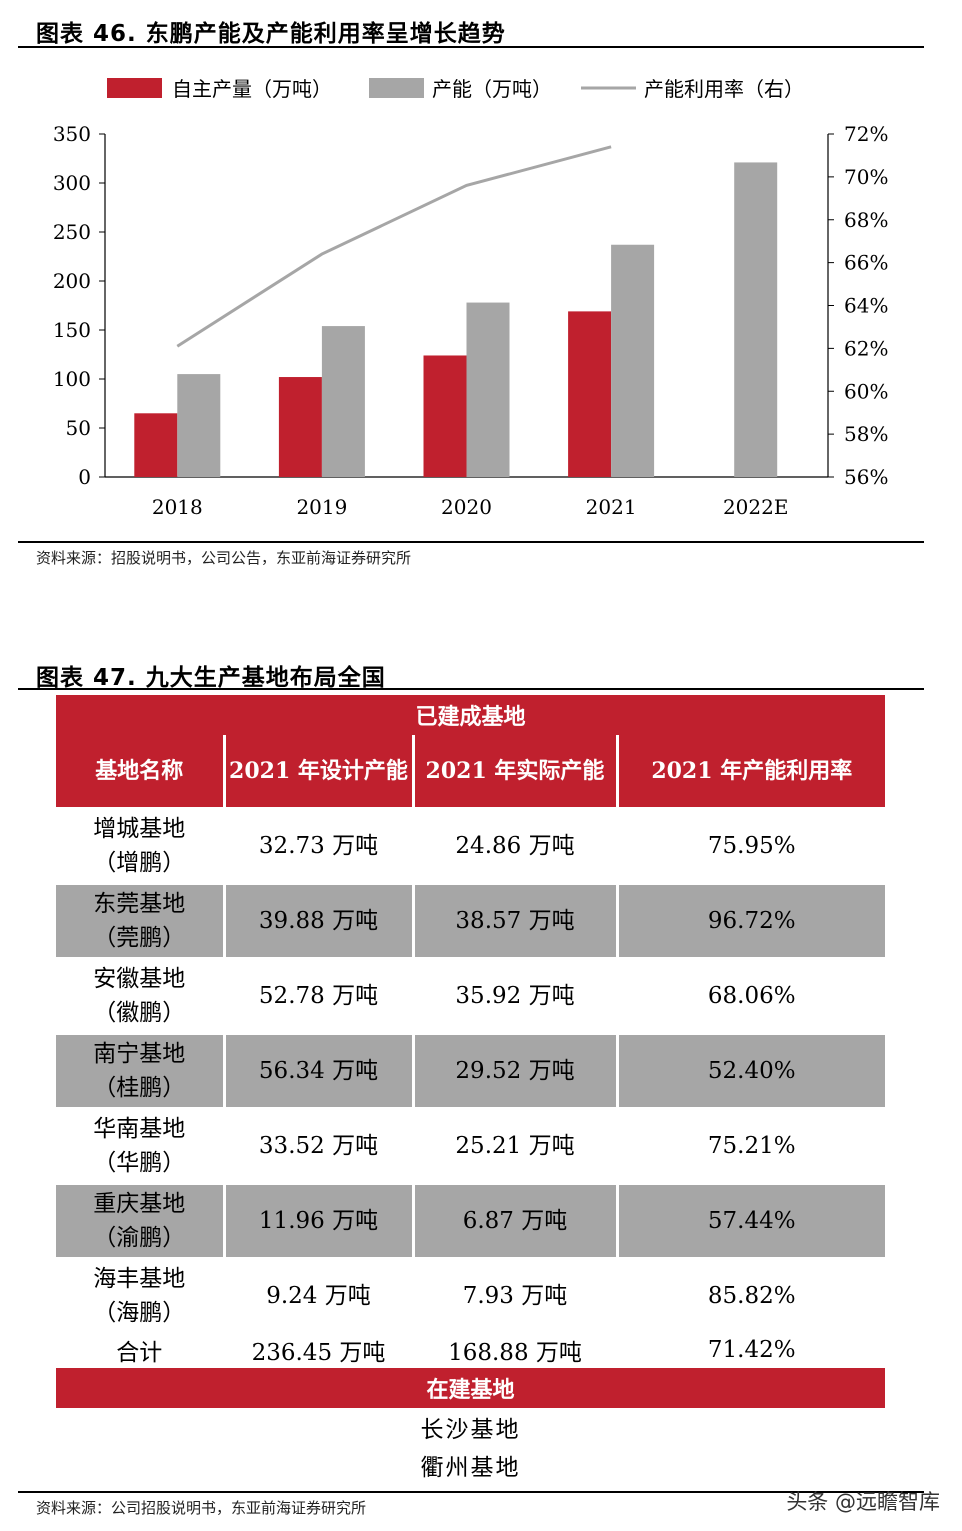  What do you see at coordinates (140, 995) in the screenshot?
I see `base-name-cell: 安徽基地 （徽鹏）` at bounding box center [140, 995].